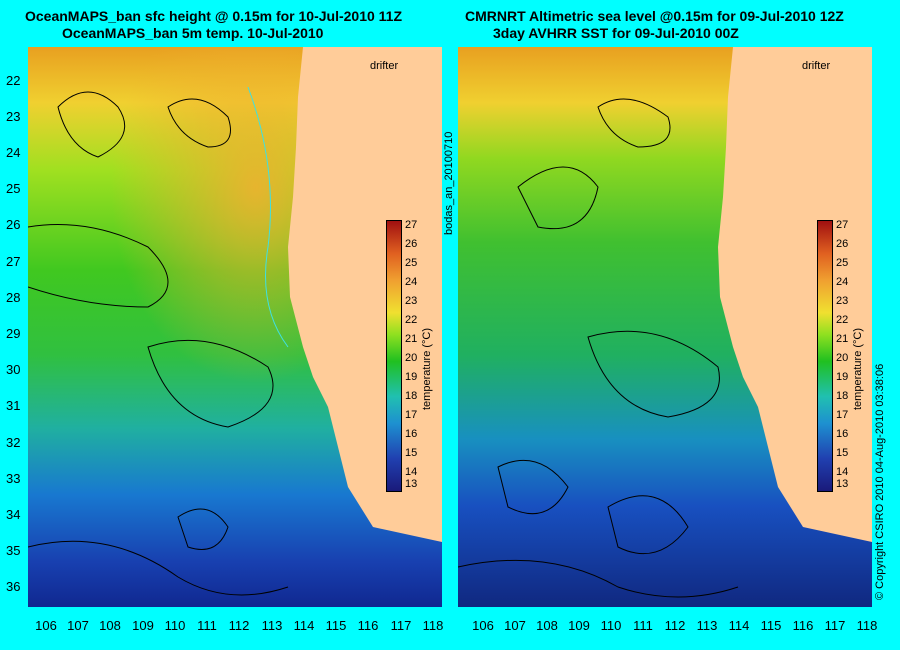 The height and width of the screenshot is (650, 900). I want to click on lat-label: 23, so click(13, 116).